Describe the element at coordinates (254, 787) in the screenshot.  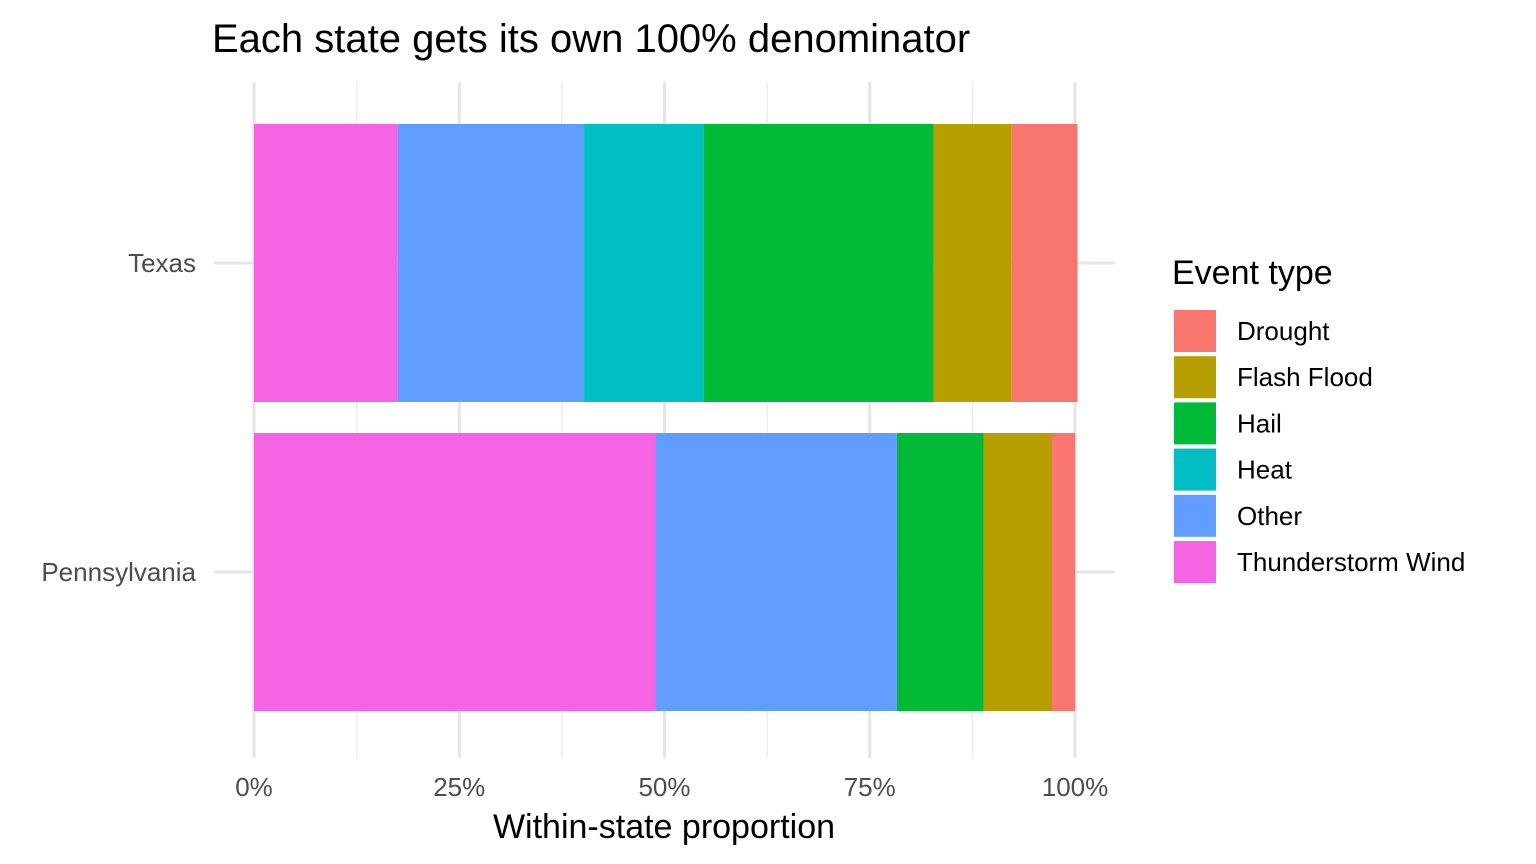
I see `x-tick-label: 0%` at that location.